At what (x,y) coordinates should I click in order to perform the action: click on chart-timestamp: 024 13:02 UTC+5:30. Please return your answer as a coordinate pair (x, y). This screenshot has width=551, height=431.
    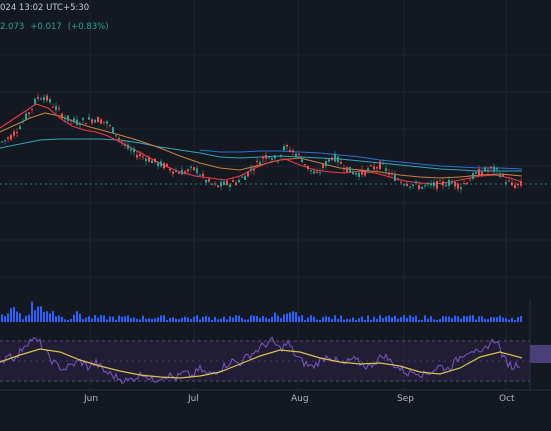
    Looking at the image, I should click on (45, 8).